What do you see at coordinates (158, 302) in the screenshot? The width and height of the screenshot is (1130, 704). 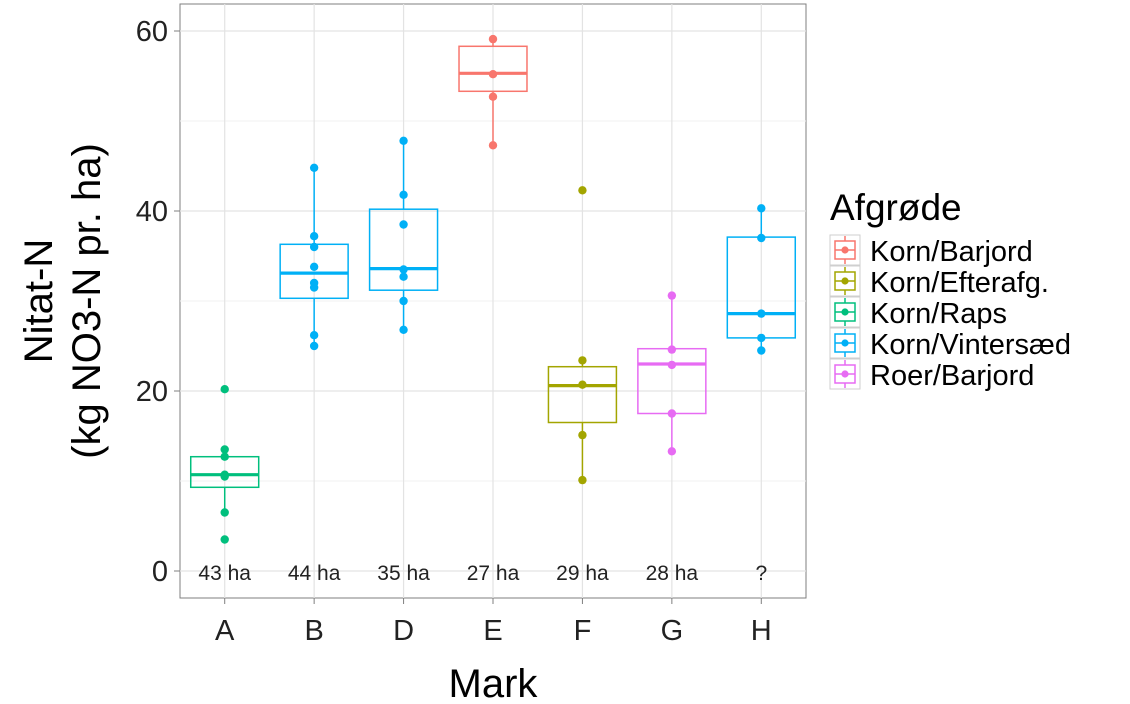 I see `y-axis: 0 20 40 60` at bounding box center [158, 302].